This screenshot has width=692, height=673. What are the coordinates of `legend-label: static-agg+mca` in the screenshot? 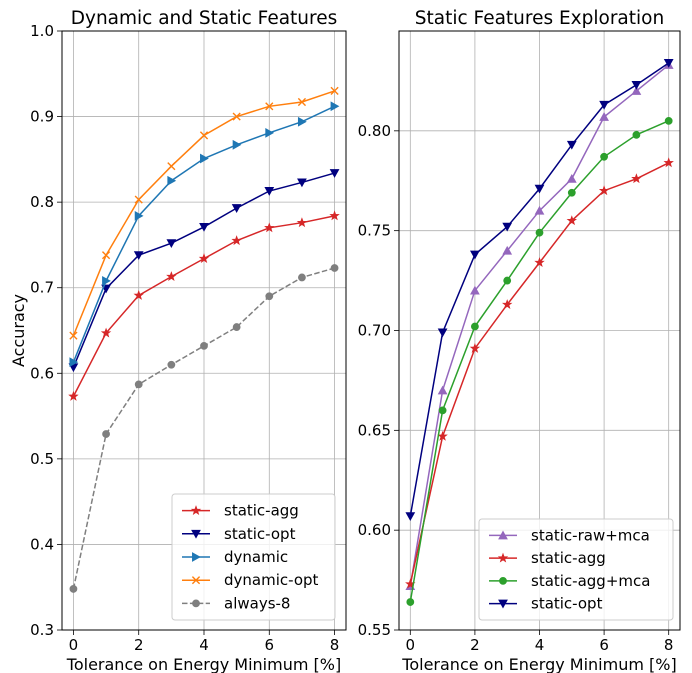 It's located at (590, 581).